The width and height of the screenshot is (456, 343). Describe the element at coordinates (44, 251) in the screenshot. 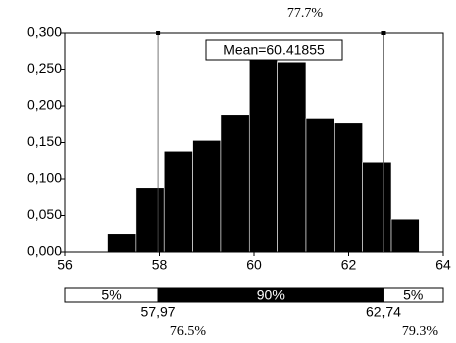

I see `y-tick-label: 0,000` at that location.